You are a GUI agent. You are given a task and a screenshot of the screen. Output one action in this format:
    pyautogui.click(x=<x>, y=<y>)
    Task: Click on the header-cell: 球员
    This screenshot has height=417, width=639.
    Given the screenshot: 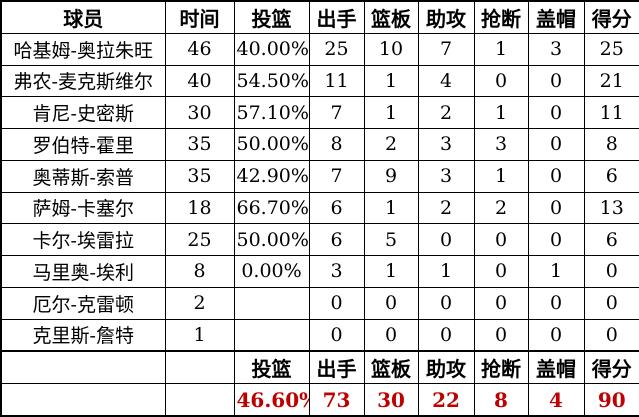 What is the action you would take?
    pyautogui.click(x=83, y=17)
    